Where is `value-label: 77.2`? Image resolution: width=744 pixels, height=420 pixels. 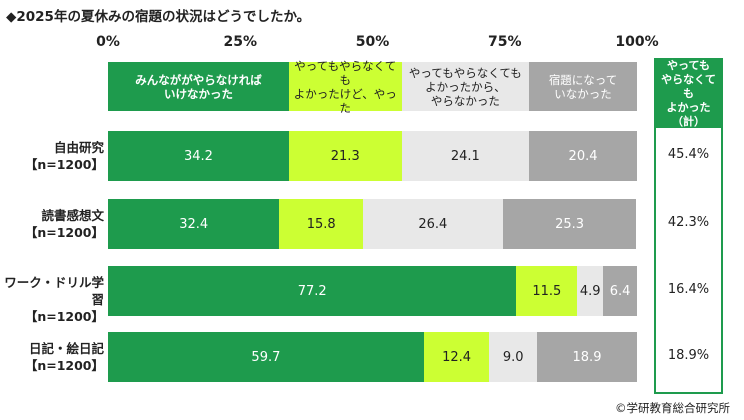
value-label: 77.2 is located at coordinates (312, 291).